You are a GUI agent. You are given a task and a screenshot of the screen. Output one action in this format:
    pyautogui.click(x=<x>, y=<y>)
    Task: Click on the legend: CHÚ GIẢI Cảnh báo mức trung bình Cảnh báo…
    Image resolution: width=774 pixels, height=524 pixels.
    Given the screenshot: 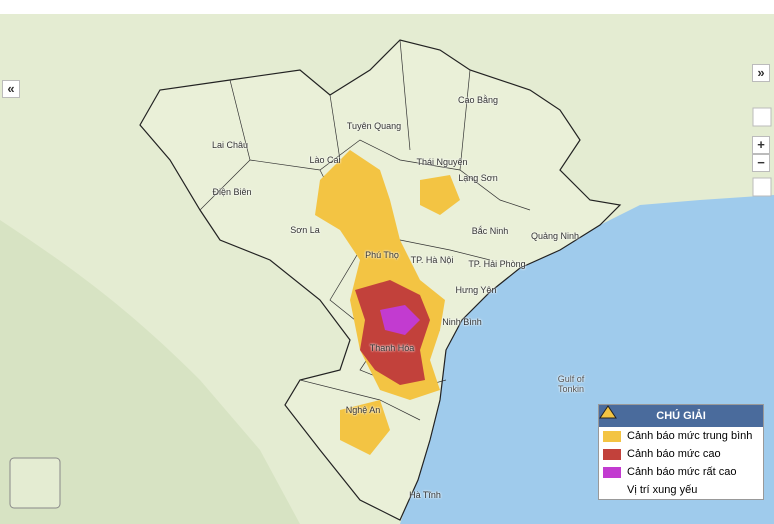 What is the action you would take?
    pyautogui.click(x=681, y=452)
    